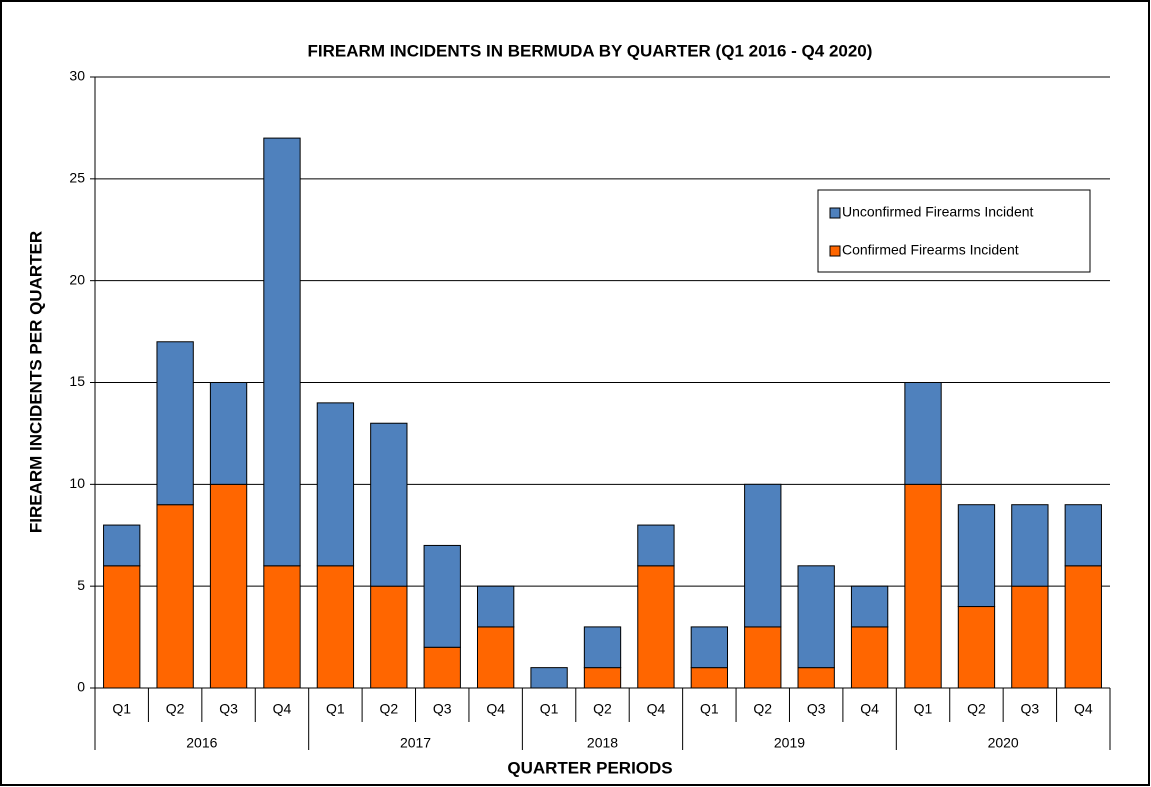 The width and height of the screenshot is (1151, 787). What do you see at coordinates (77, 76) in the screenshot?
I see `y-tick-label: 30` at bounding box center [77, 76].